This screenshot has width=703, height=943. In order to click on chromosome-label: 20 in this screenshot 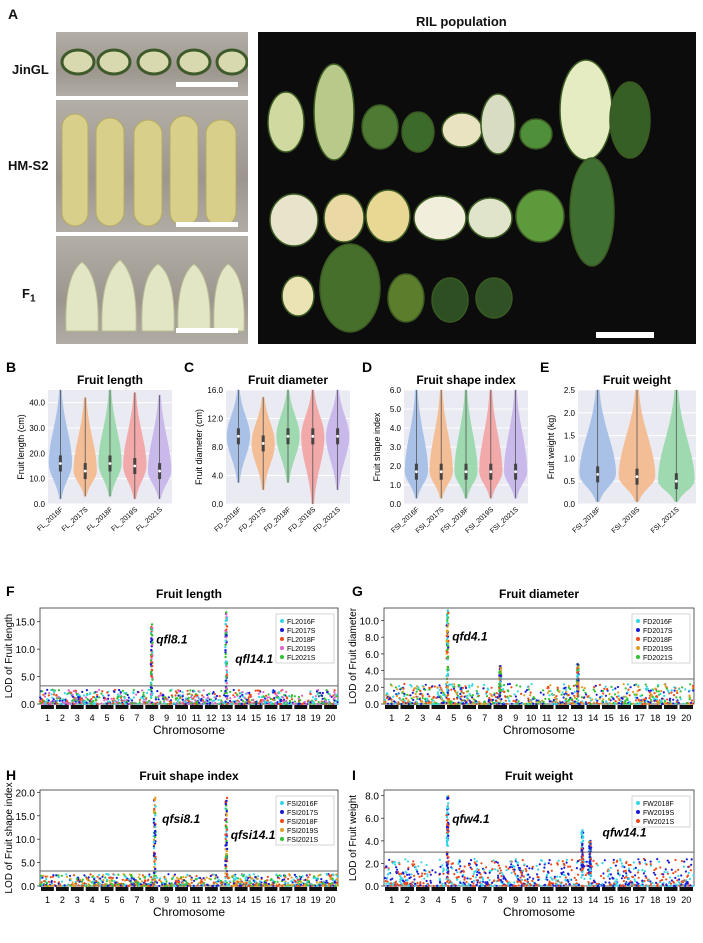, I will do `click(686, 900)`.